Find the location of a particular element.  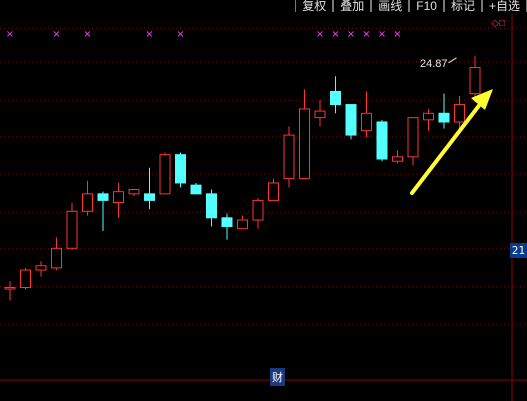

add-watchlist-button: +自选 is located at coordinates (504, 6).